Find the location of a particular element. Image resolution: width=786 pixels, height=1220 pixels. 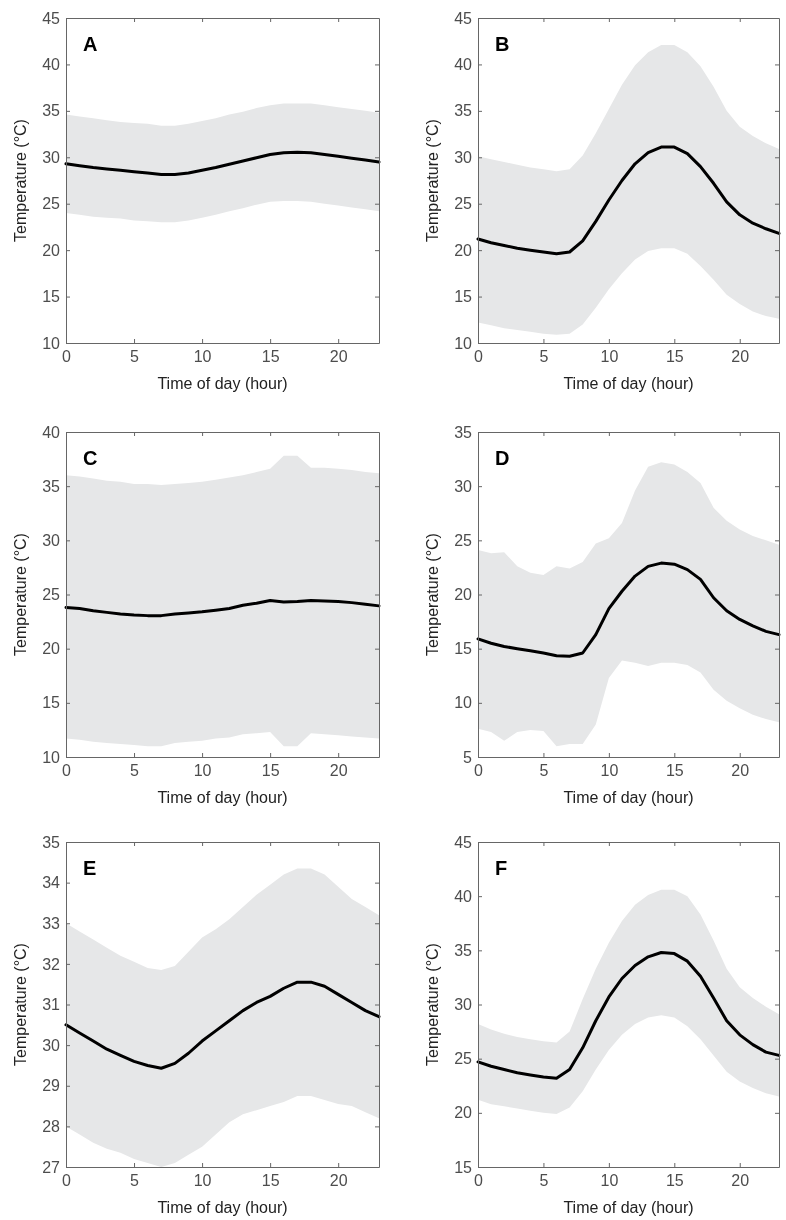

text: B is located at coordinates (502, 44).